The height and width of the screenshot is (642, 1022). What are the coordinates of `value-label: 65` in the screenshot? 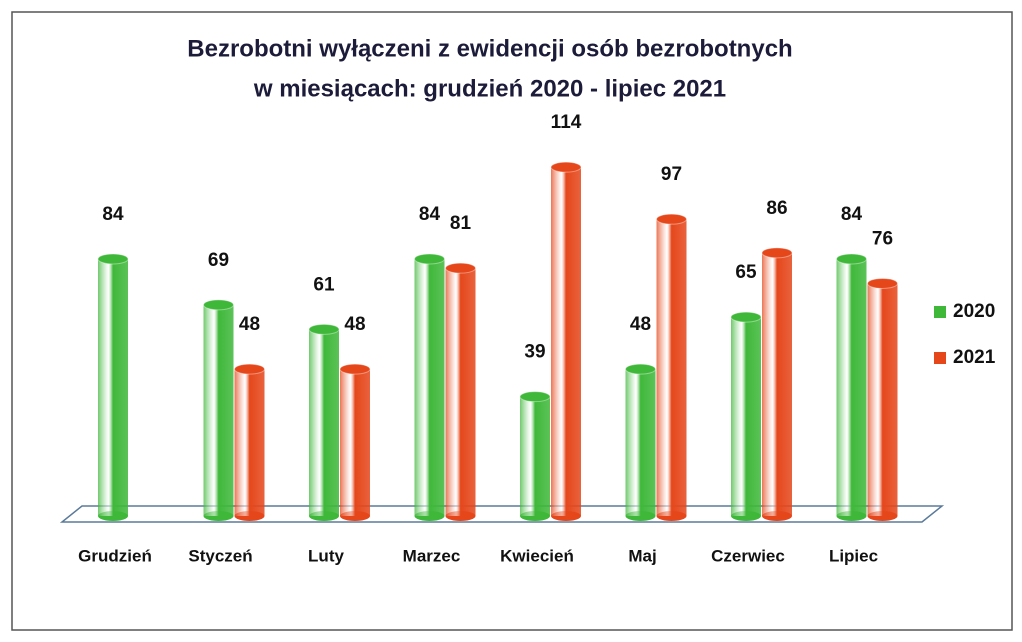 It's located at (746, 272).